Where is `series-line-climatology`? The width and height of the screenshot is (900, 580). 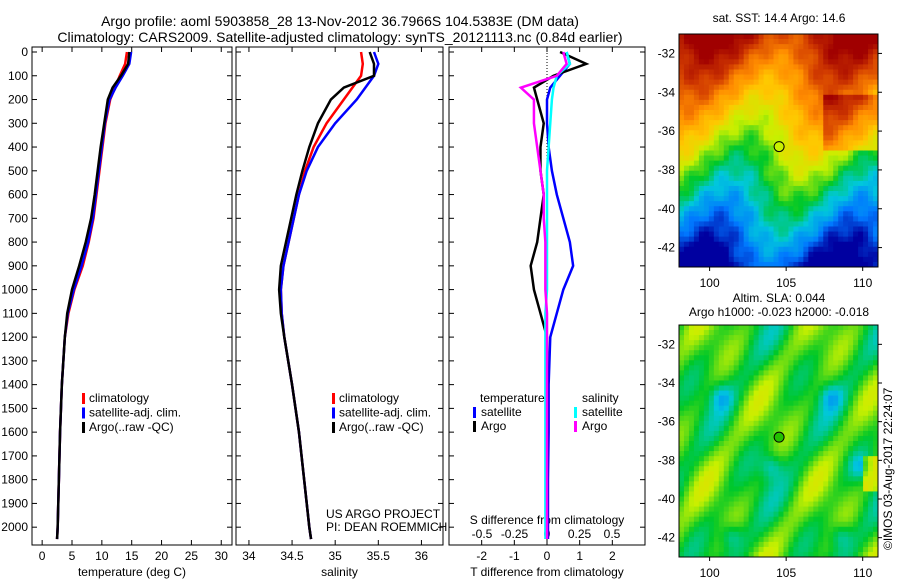 series-line-climatology is located at coordinates (322, 295).